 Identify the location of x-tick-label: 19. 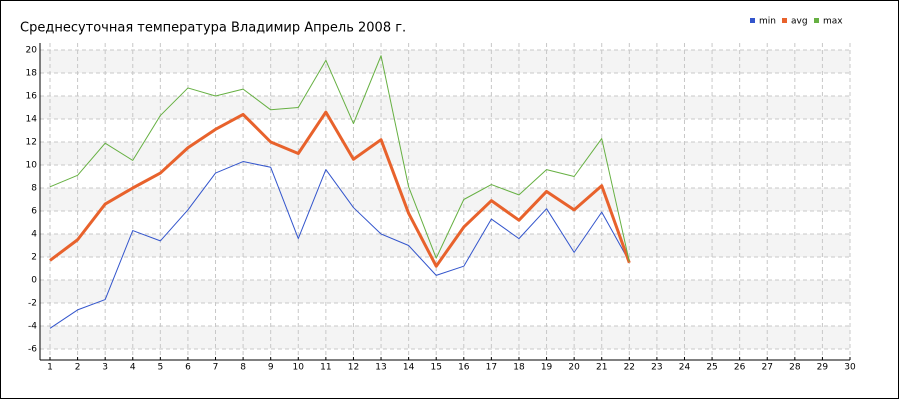
(547, 368).